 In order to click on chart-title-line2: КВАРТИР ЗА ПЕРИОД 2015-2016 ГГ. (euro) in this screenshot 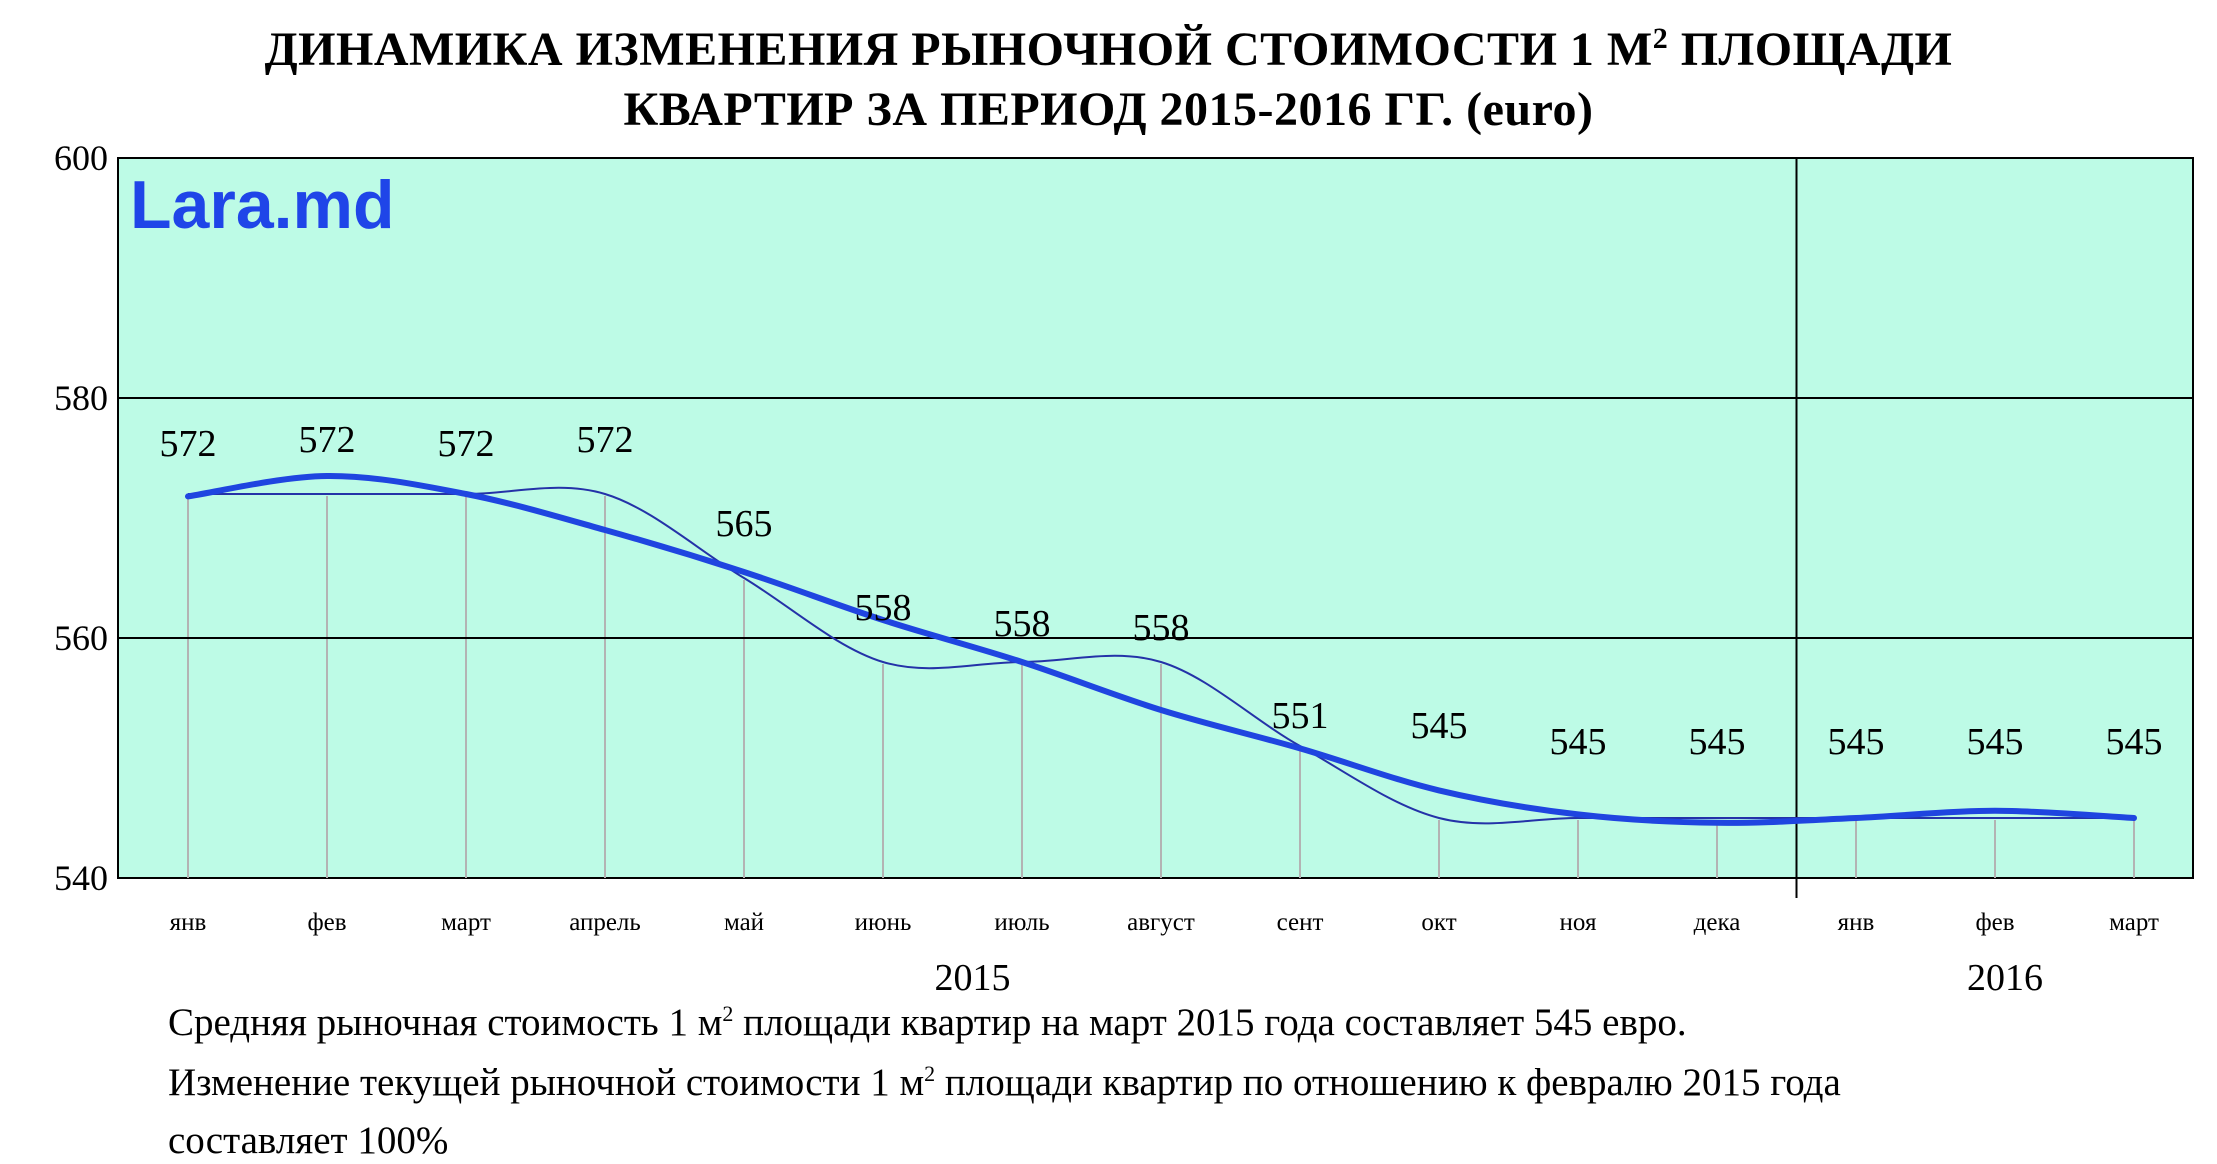, I will do `click(1108, 109)`.